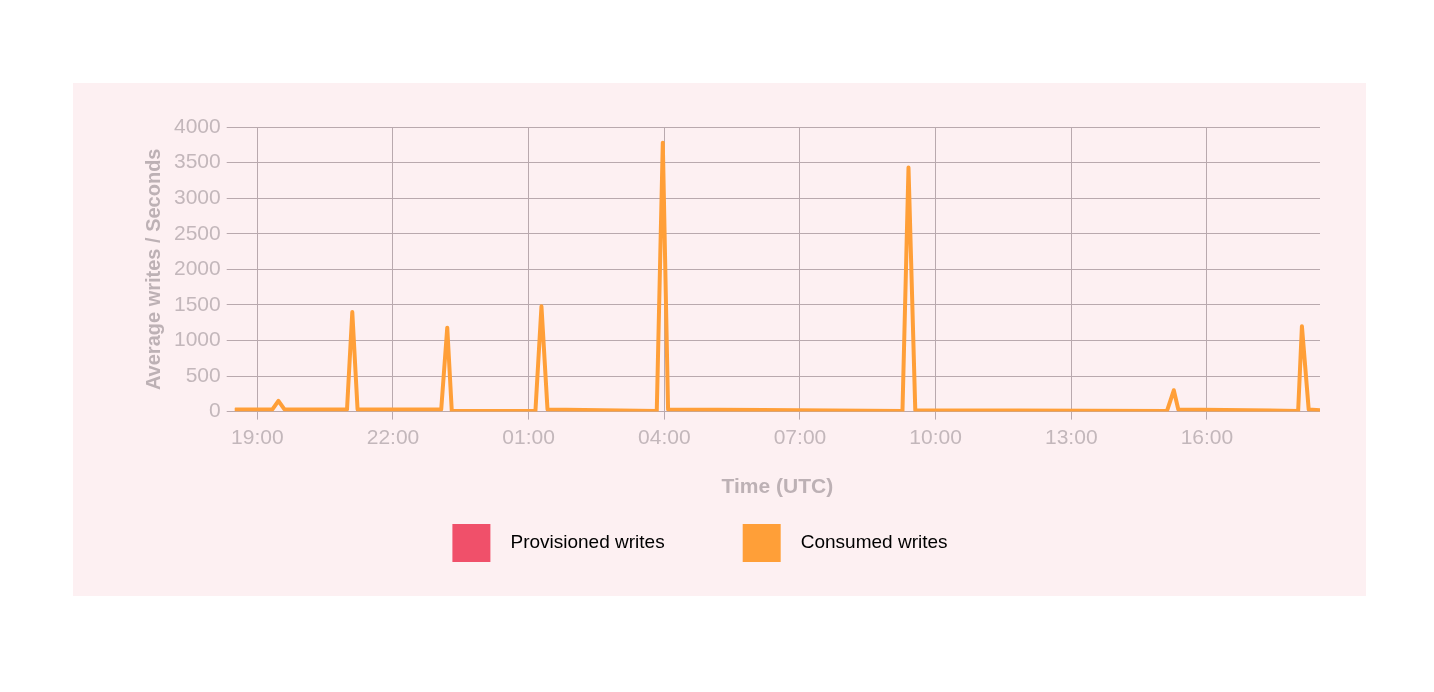 This screenshot has height=692, width=1434. I want to click on x-axis-title: Time (UTC), so click(777, 486).